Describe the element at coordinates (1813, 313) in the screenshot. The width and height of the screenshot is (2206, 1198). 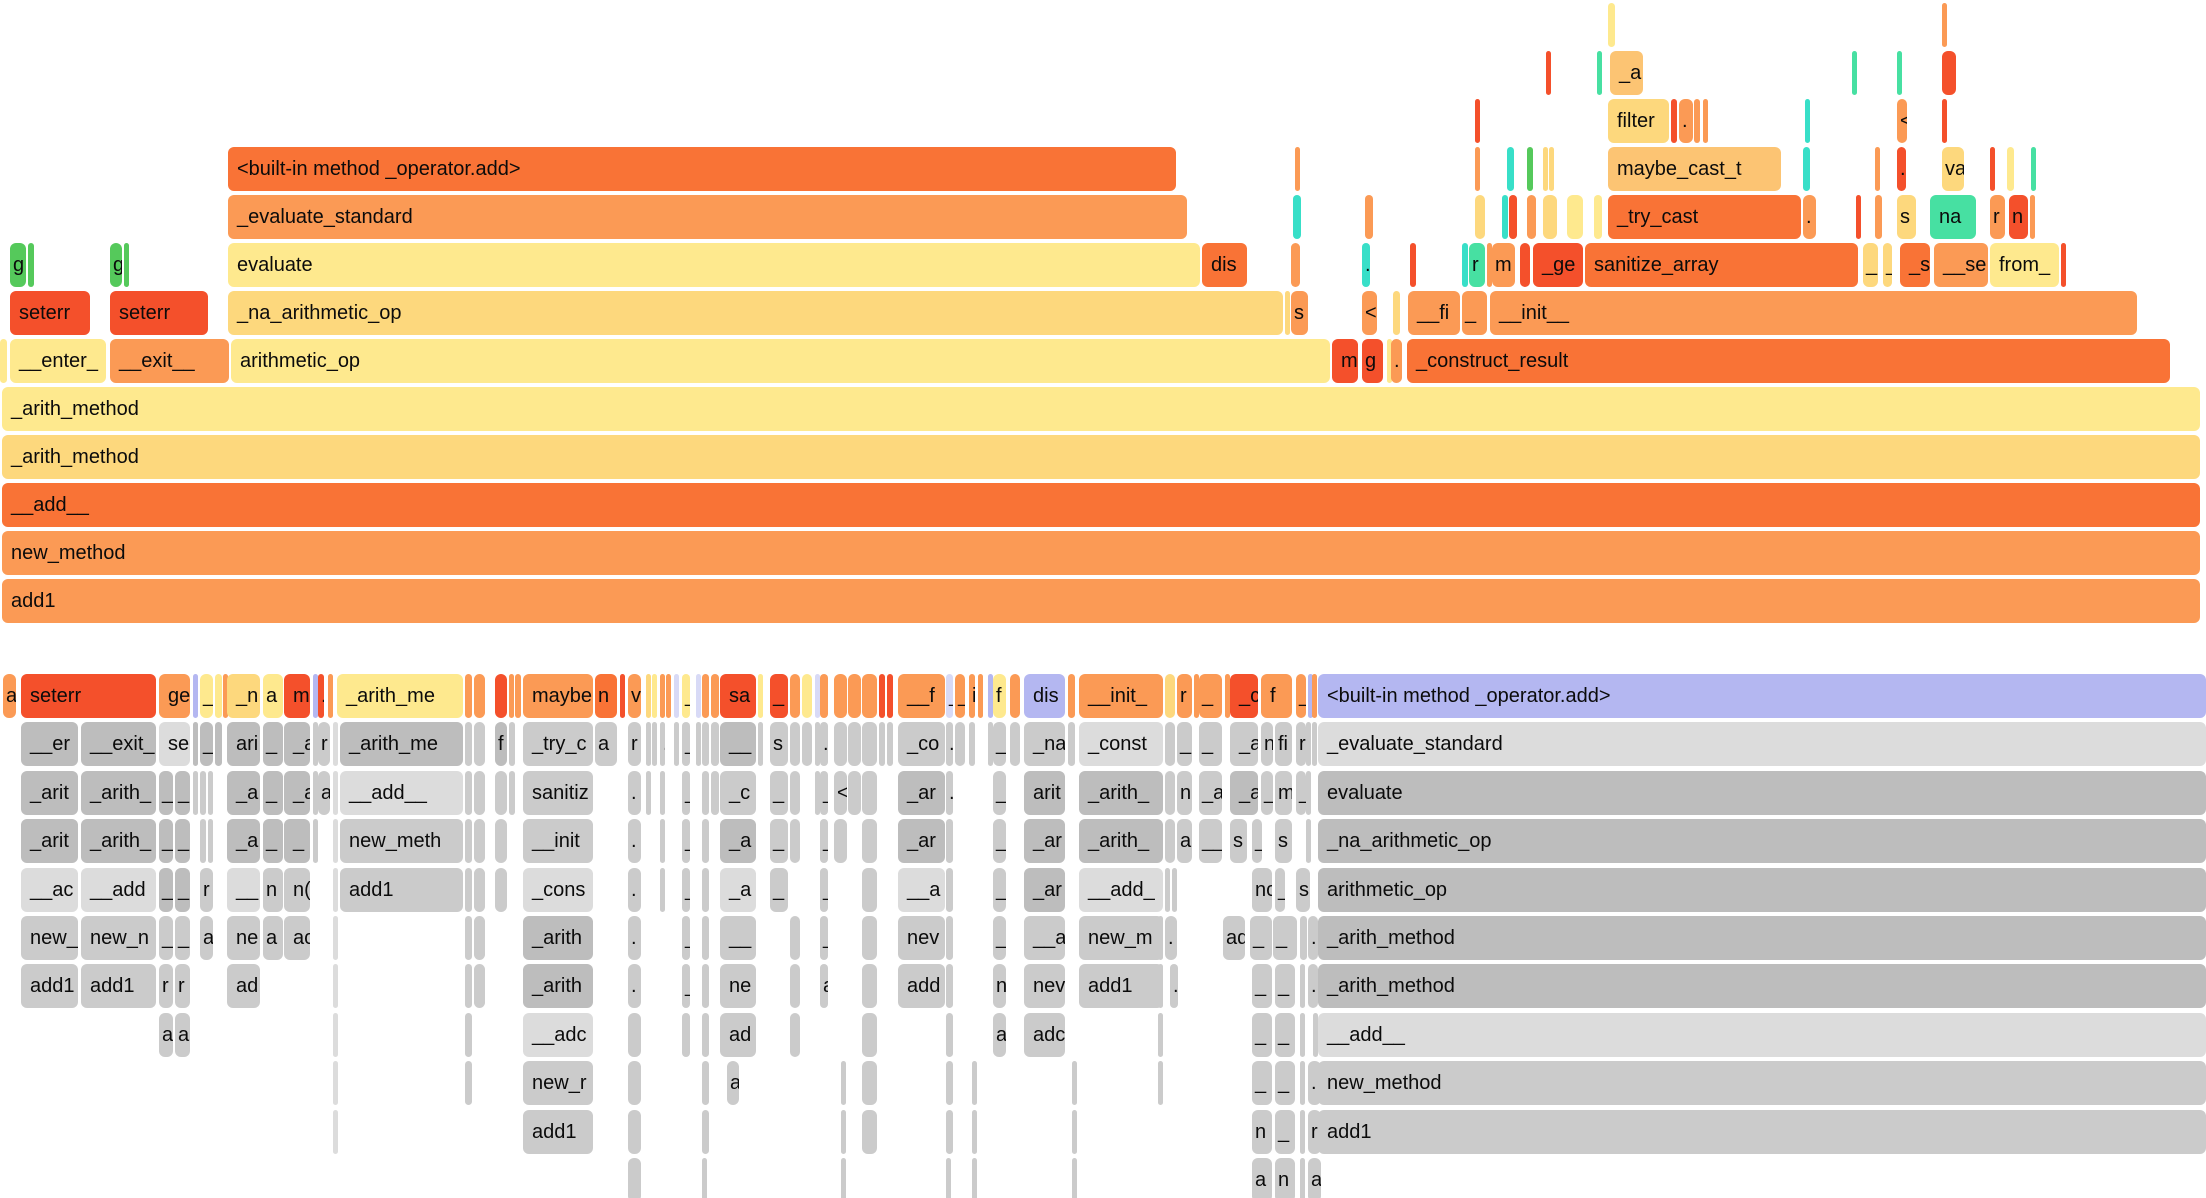
I see `flame-frame-__init__: __init__` at that location.